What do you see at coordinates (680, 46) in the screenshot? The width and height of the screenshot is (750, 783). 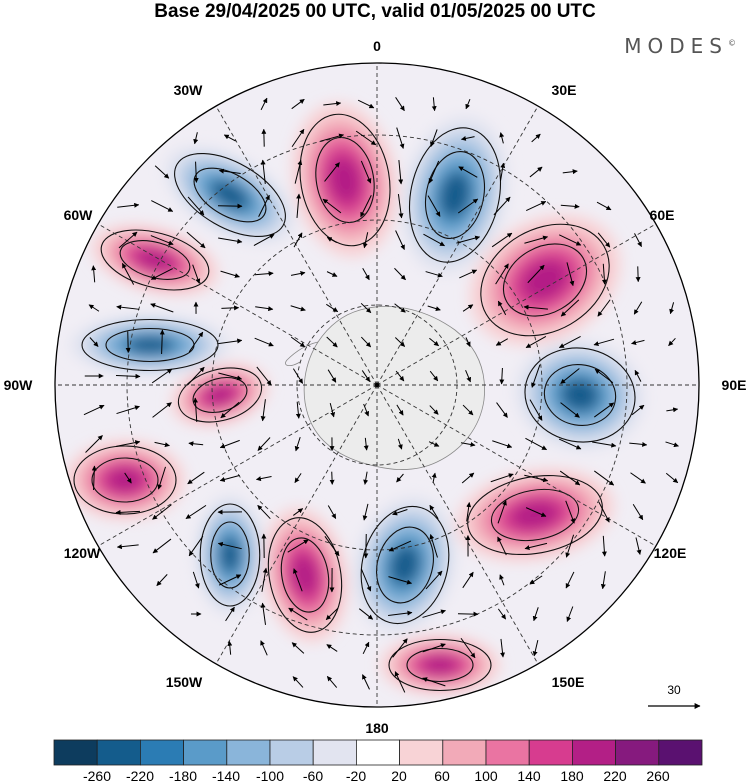 I see `modes-logo: MODES©` at bounding box center [680, 46].